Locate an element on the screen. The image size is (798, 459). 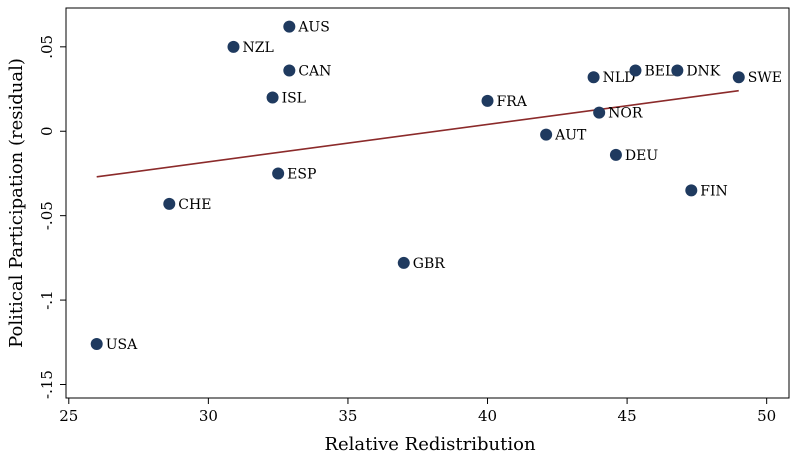
x-tick-label: 35 is located at coordinates (347, 416).